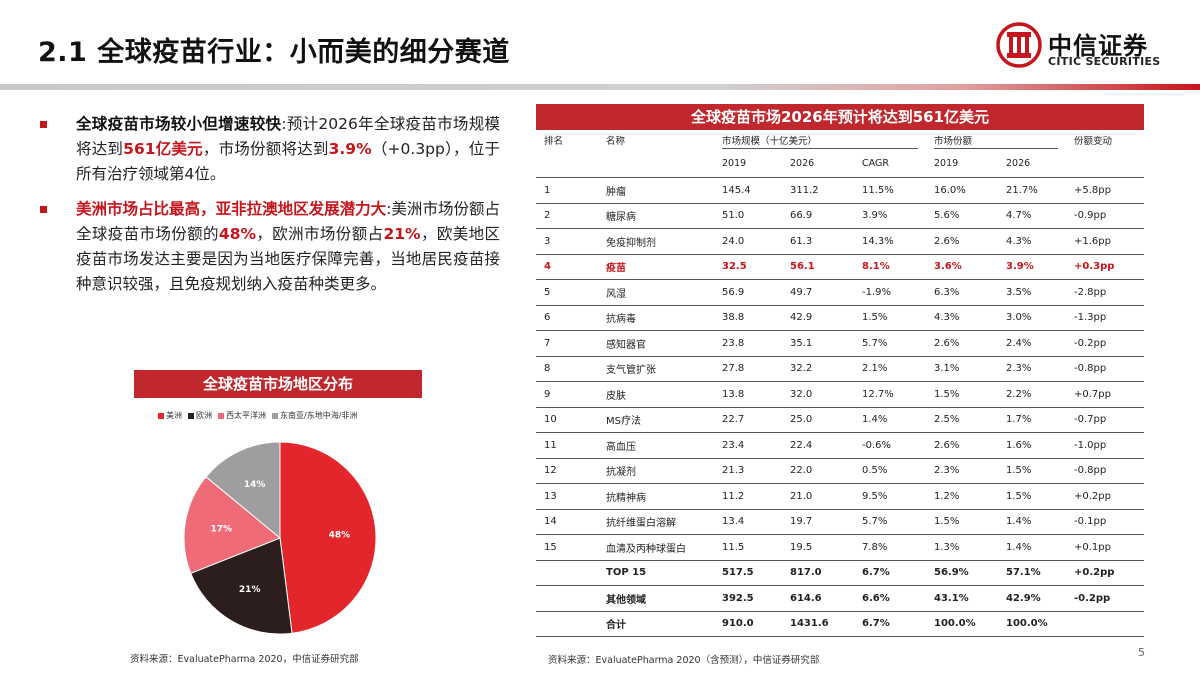 The height and width of the screenshot is (675, 1200). What do you see at coordinates (876, 598) in the screenshot?
I see `cell-cagr: 6.6%` at bounding box center [876, 598].